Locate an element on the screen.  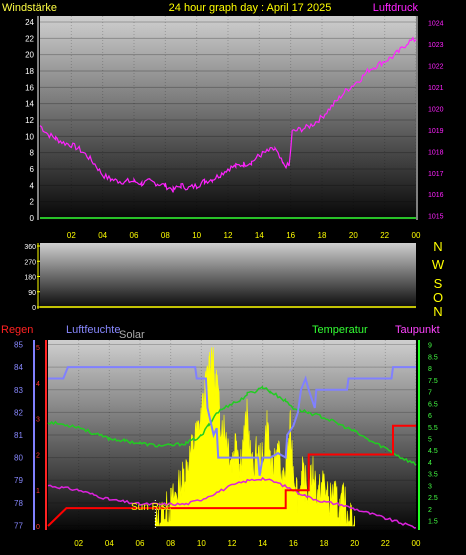
series-solar is located at coordinates (255, 437).